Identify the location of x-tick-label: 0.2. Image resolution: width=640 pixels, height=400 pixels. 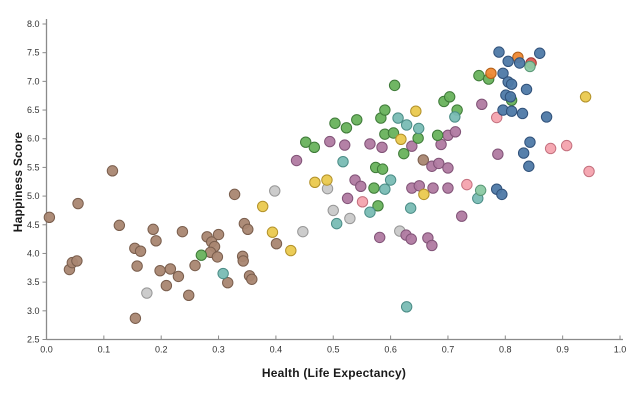
(161, 350).